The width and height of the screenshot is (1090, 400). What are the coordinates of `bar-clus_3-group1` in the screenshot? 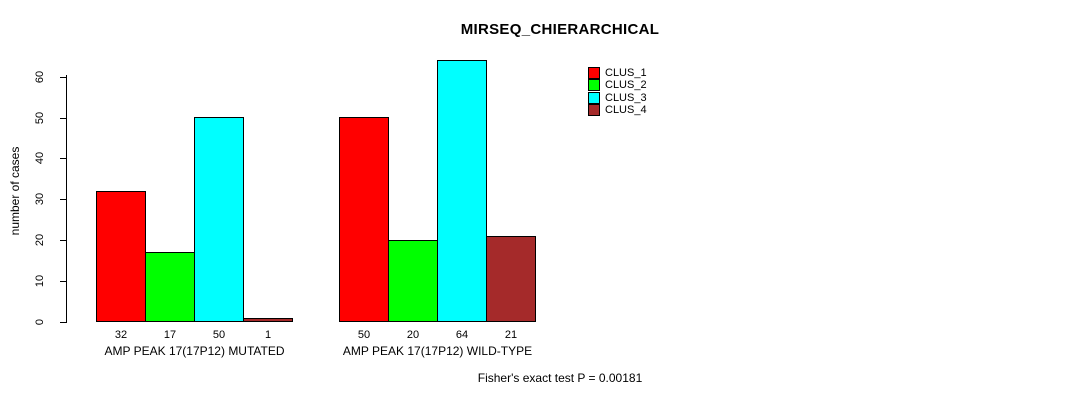 It's located at (219, 219).